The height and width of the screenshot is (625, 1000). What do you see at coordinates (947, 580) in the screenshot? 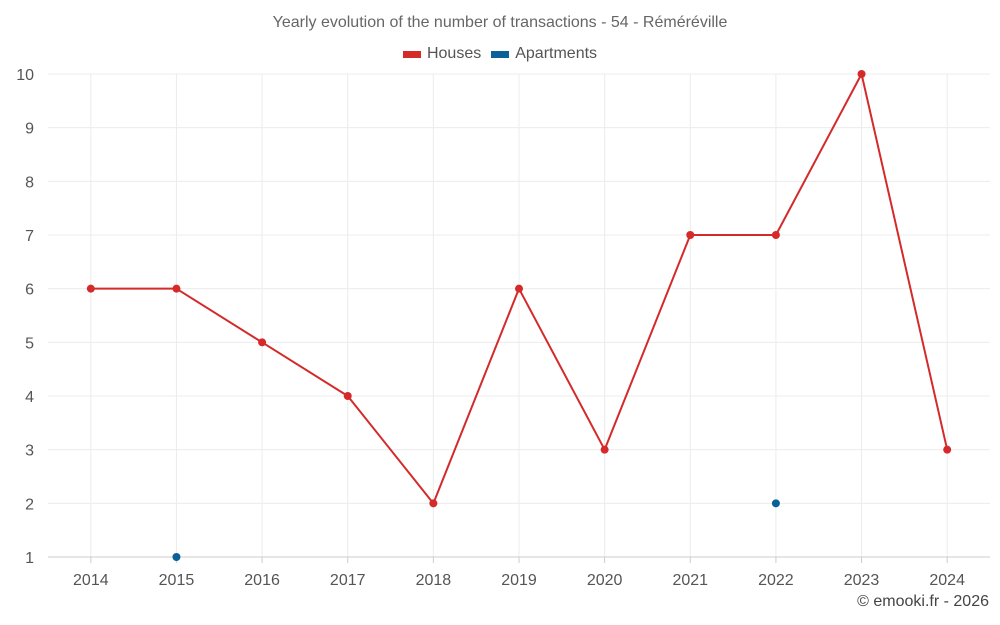
I see `x-tick-label: 2024` at bounding box center [947, 580].